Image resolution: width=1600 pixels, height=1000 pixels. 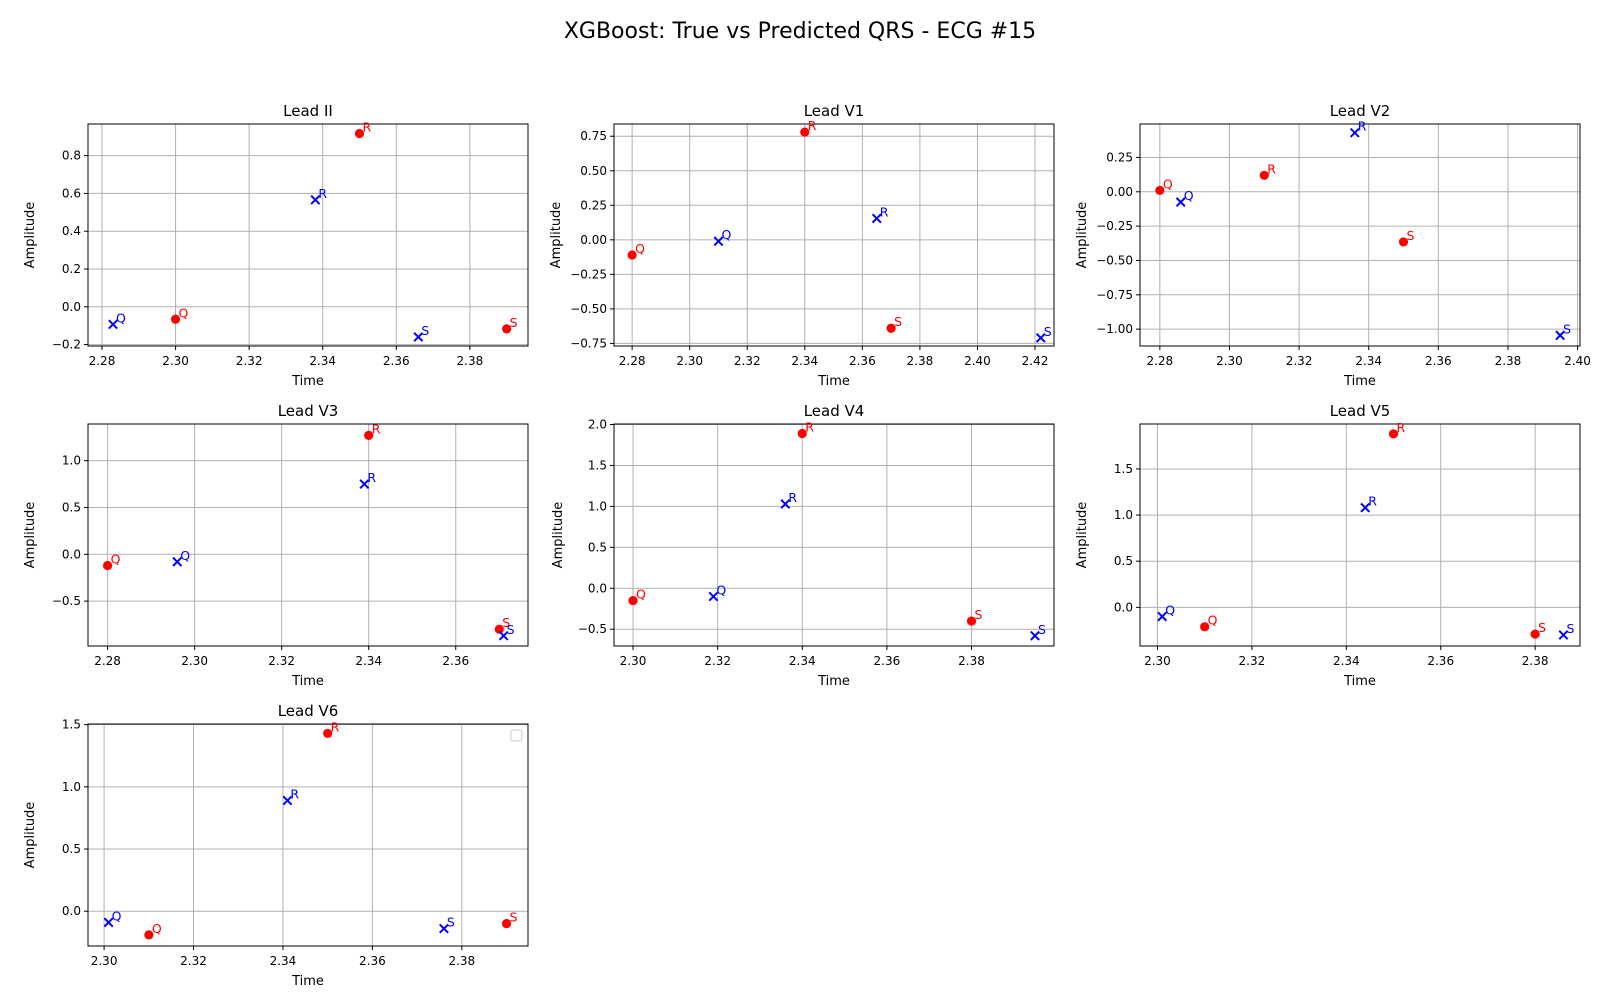 I want to click on x-tick-label: 2.28, so click(x=1159, y=361).